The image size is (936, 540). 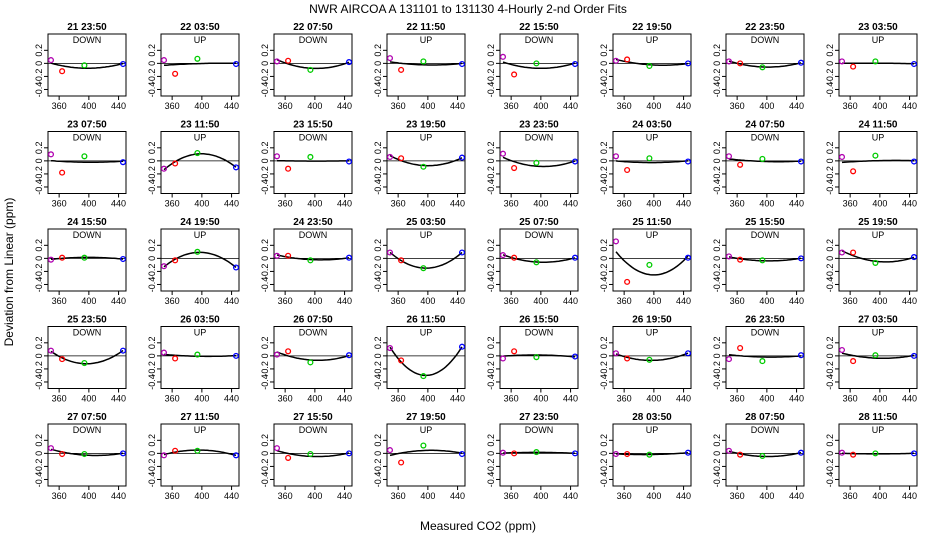 I want to click on panel-title: 27 19:50, so click(x=426, y=417).